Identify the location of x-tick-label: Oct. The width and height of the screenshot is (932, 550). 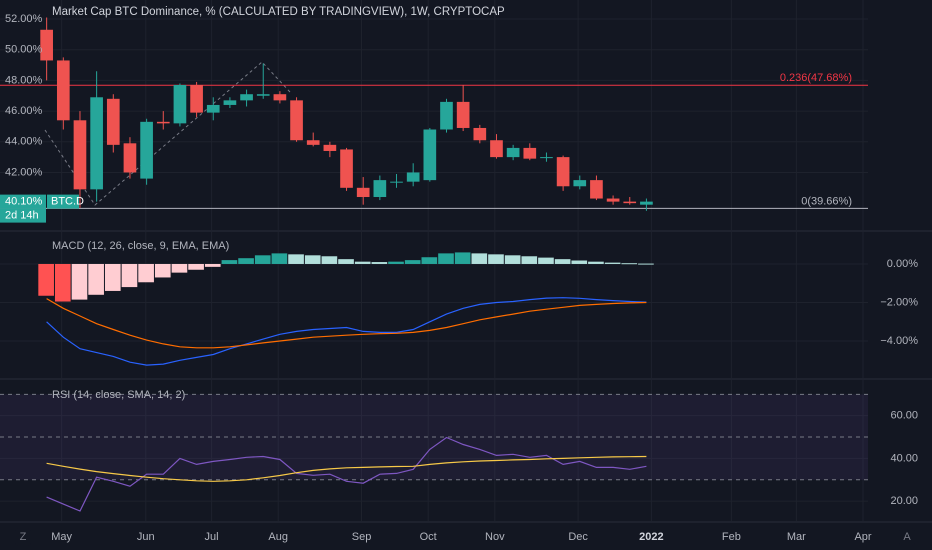
(428, 537).